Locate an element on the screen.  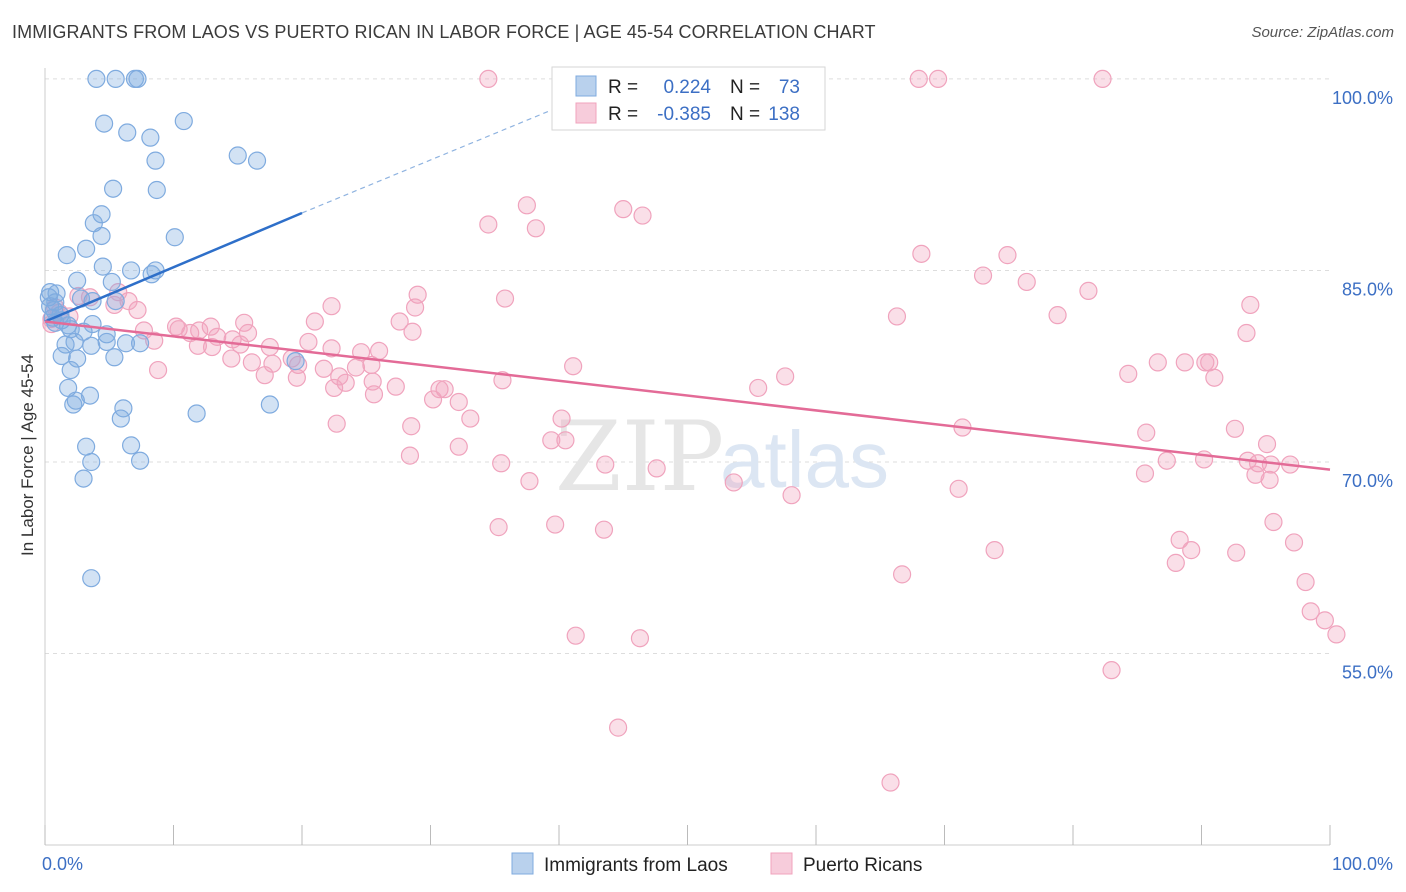
y-tick-label: 85.0% is located at coordinates (1367, 289).